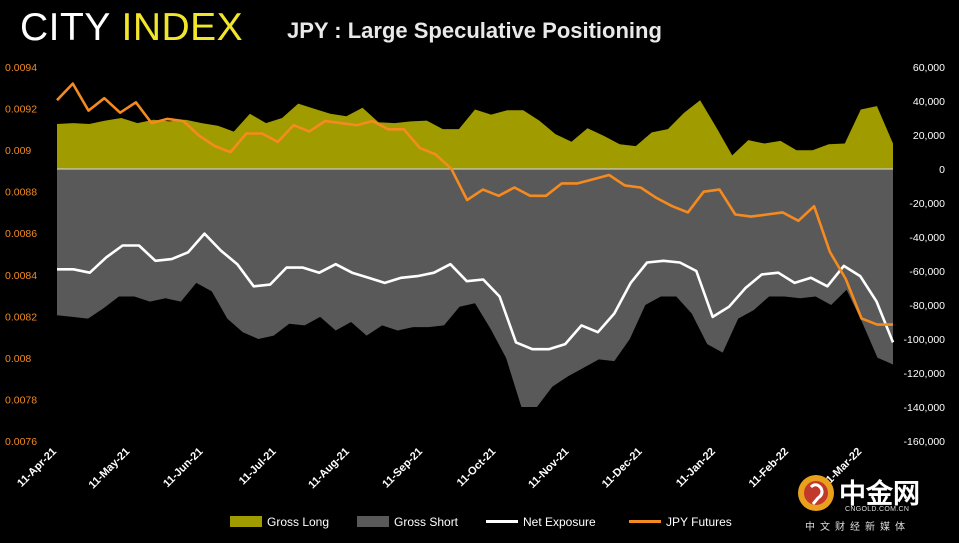 This screenshot has height=543, width=959. Describe the element at coordinates (21, 276) in the screenshot. I see `left-axis-tick-label: 0.0084` at that location.